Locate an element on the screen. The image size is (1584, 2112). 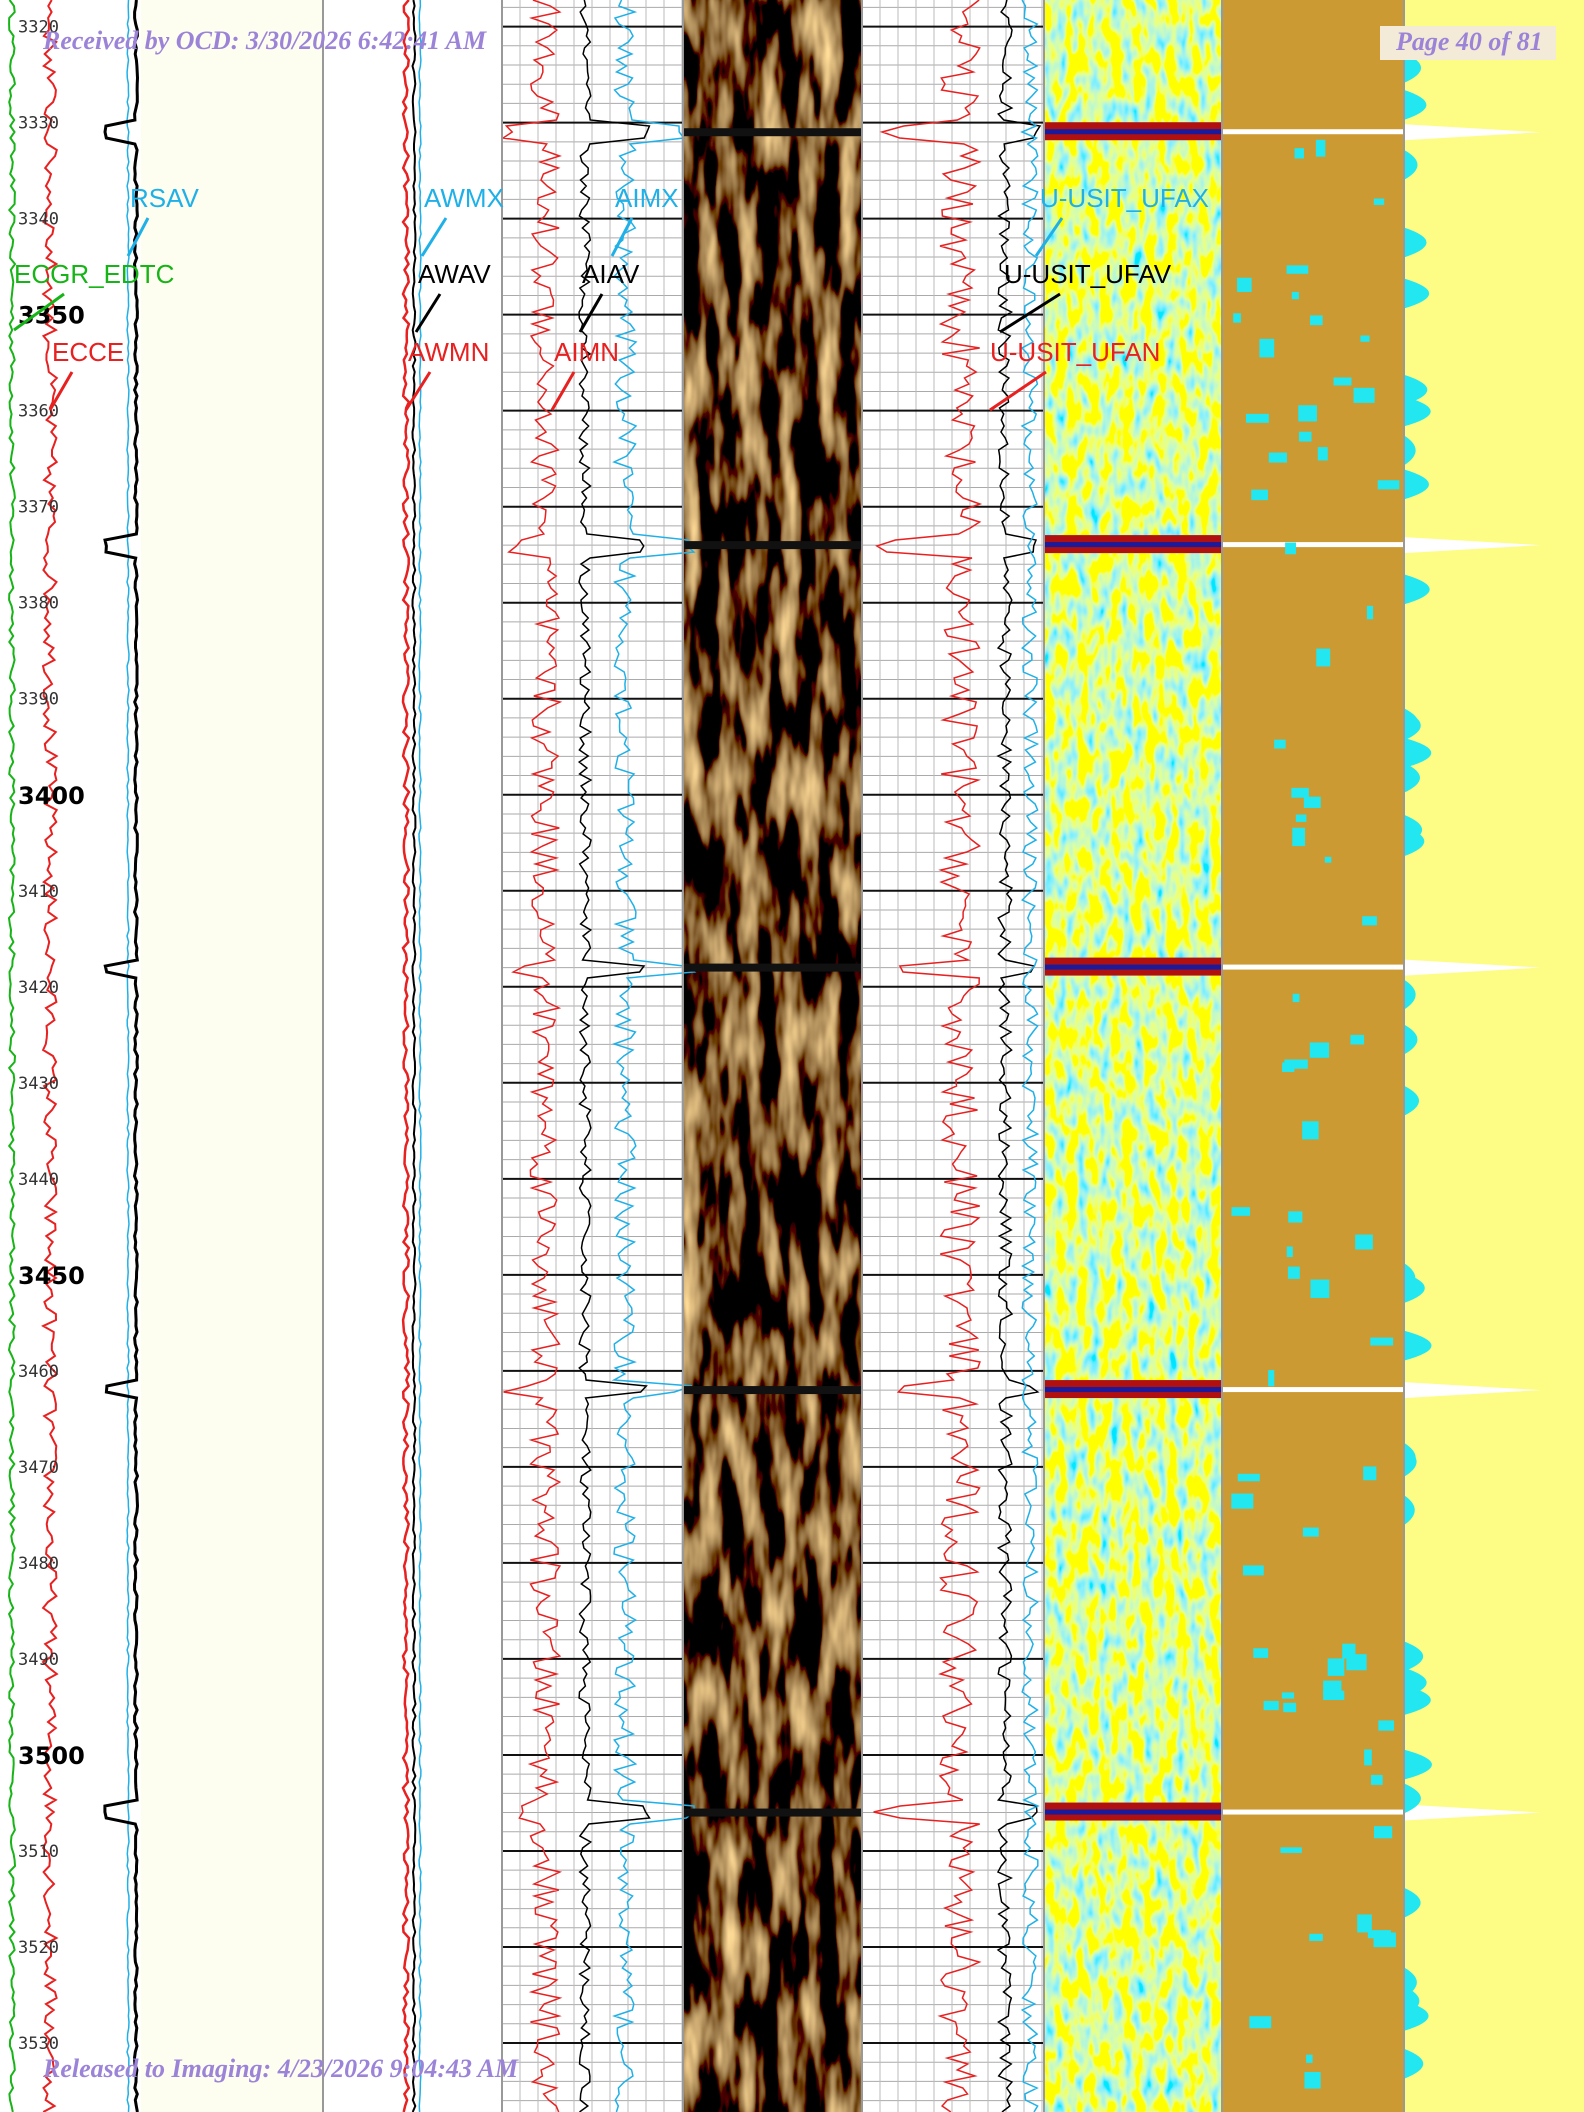
received-stamp: Received by OCD: 3/30/2026 6:42:41 AM is located at coordinates (264, 40).